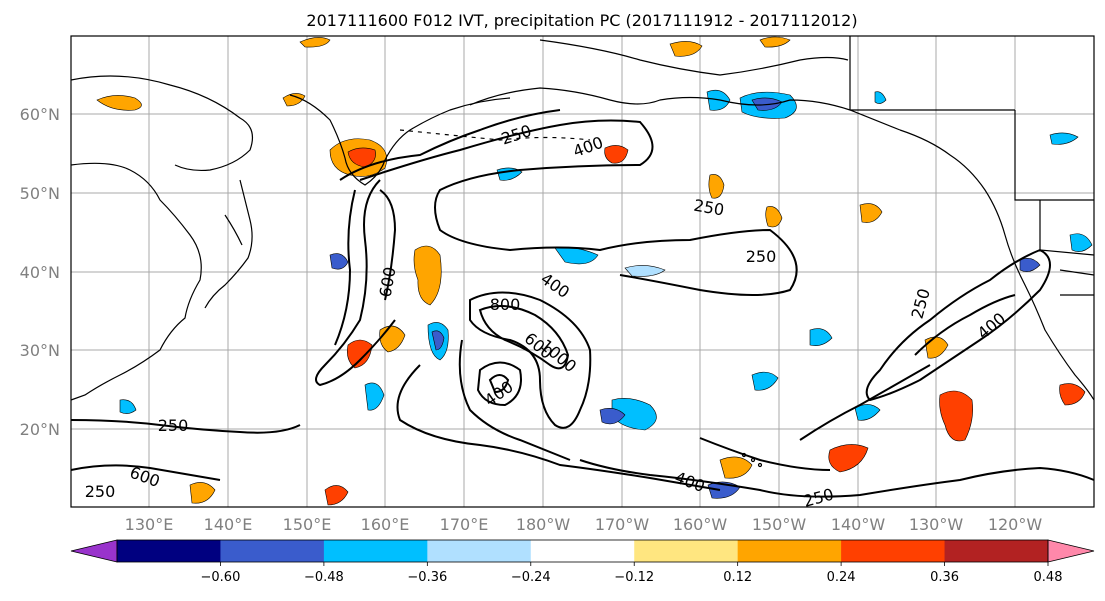 The width and height of the screenshot is (1105, 601). Describe the element at coordinates (944, 577) in the screenshot. I see `colorbar-tick-label: 0.36` at that location.